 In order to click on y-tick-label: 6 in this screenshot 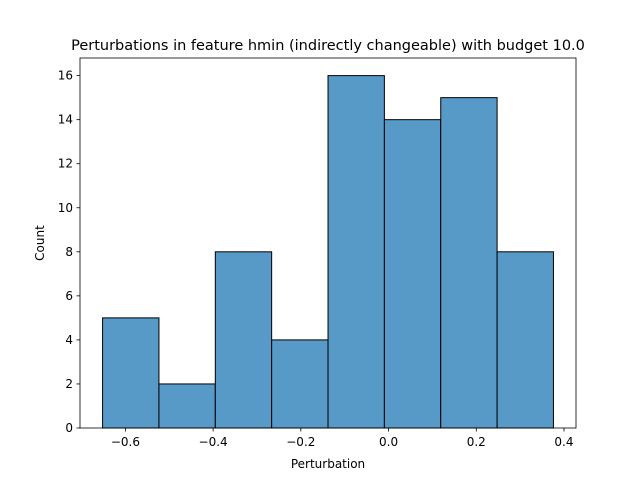, I will do `click(69, 296)`.